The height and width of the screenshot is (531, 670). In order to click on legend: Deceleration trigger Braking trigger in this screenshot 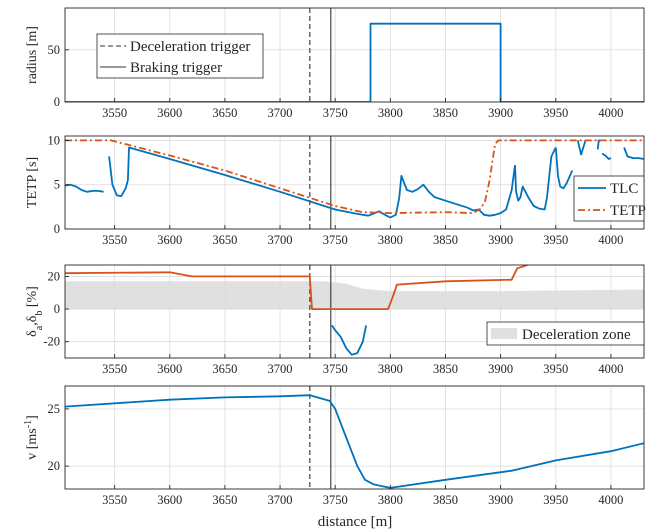, I will do `click(180, 56)`.